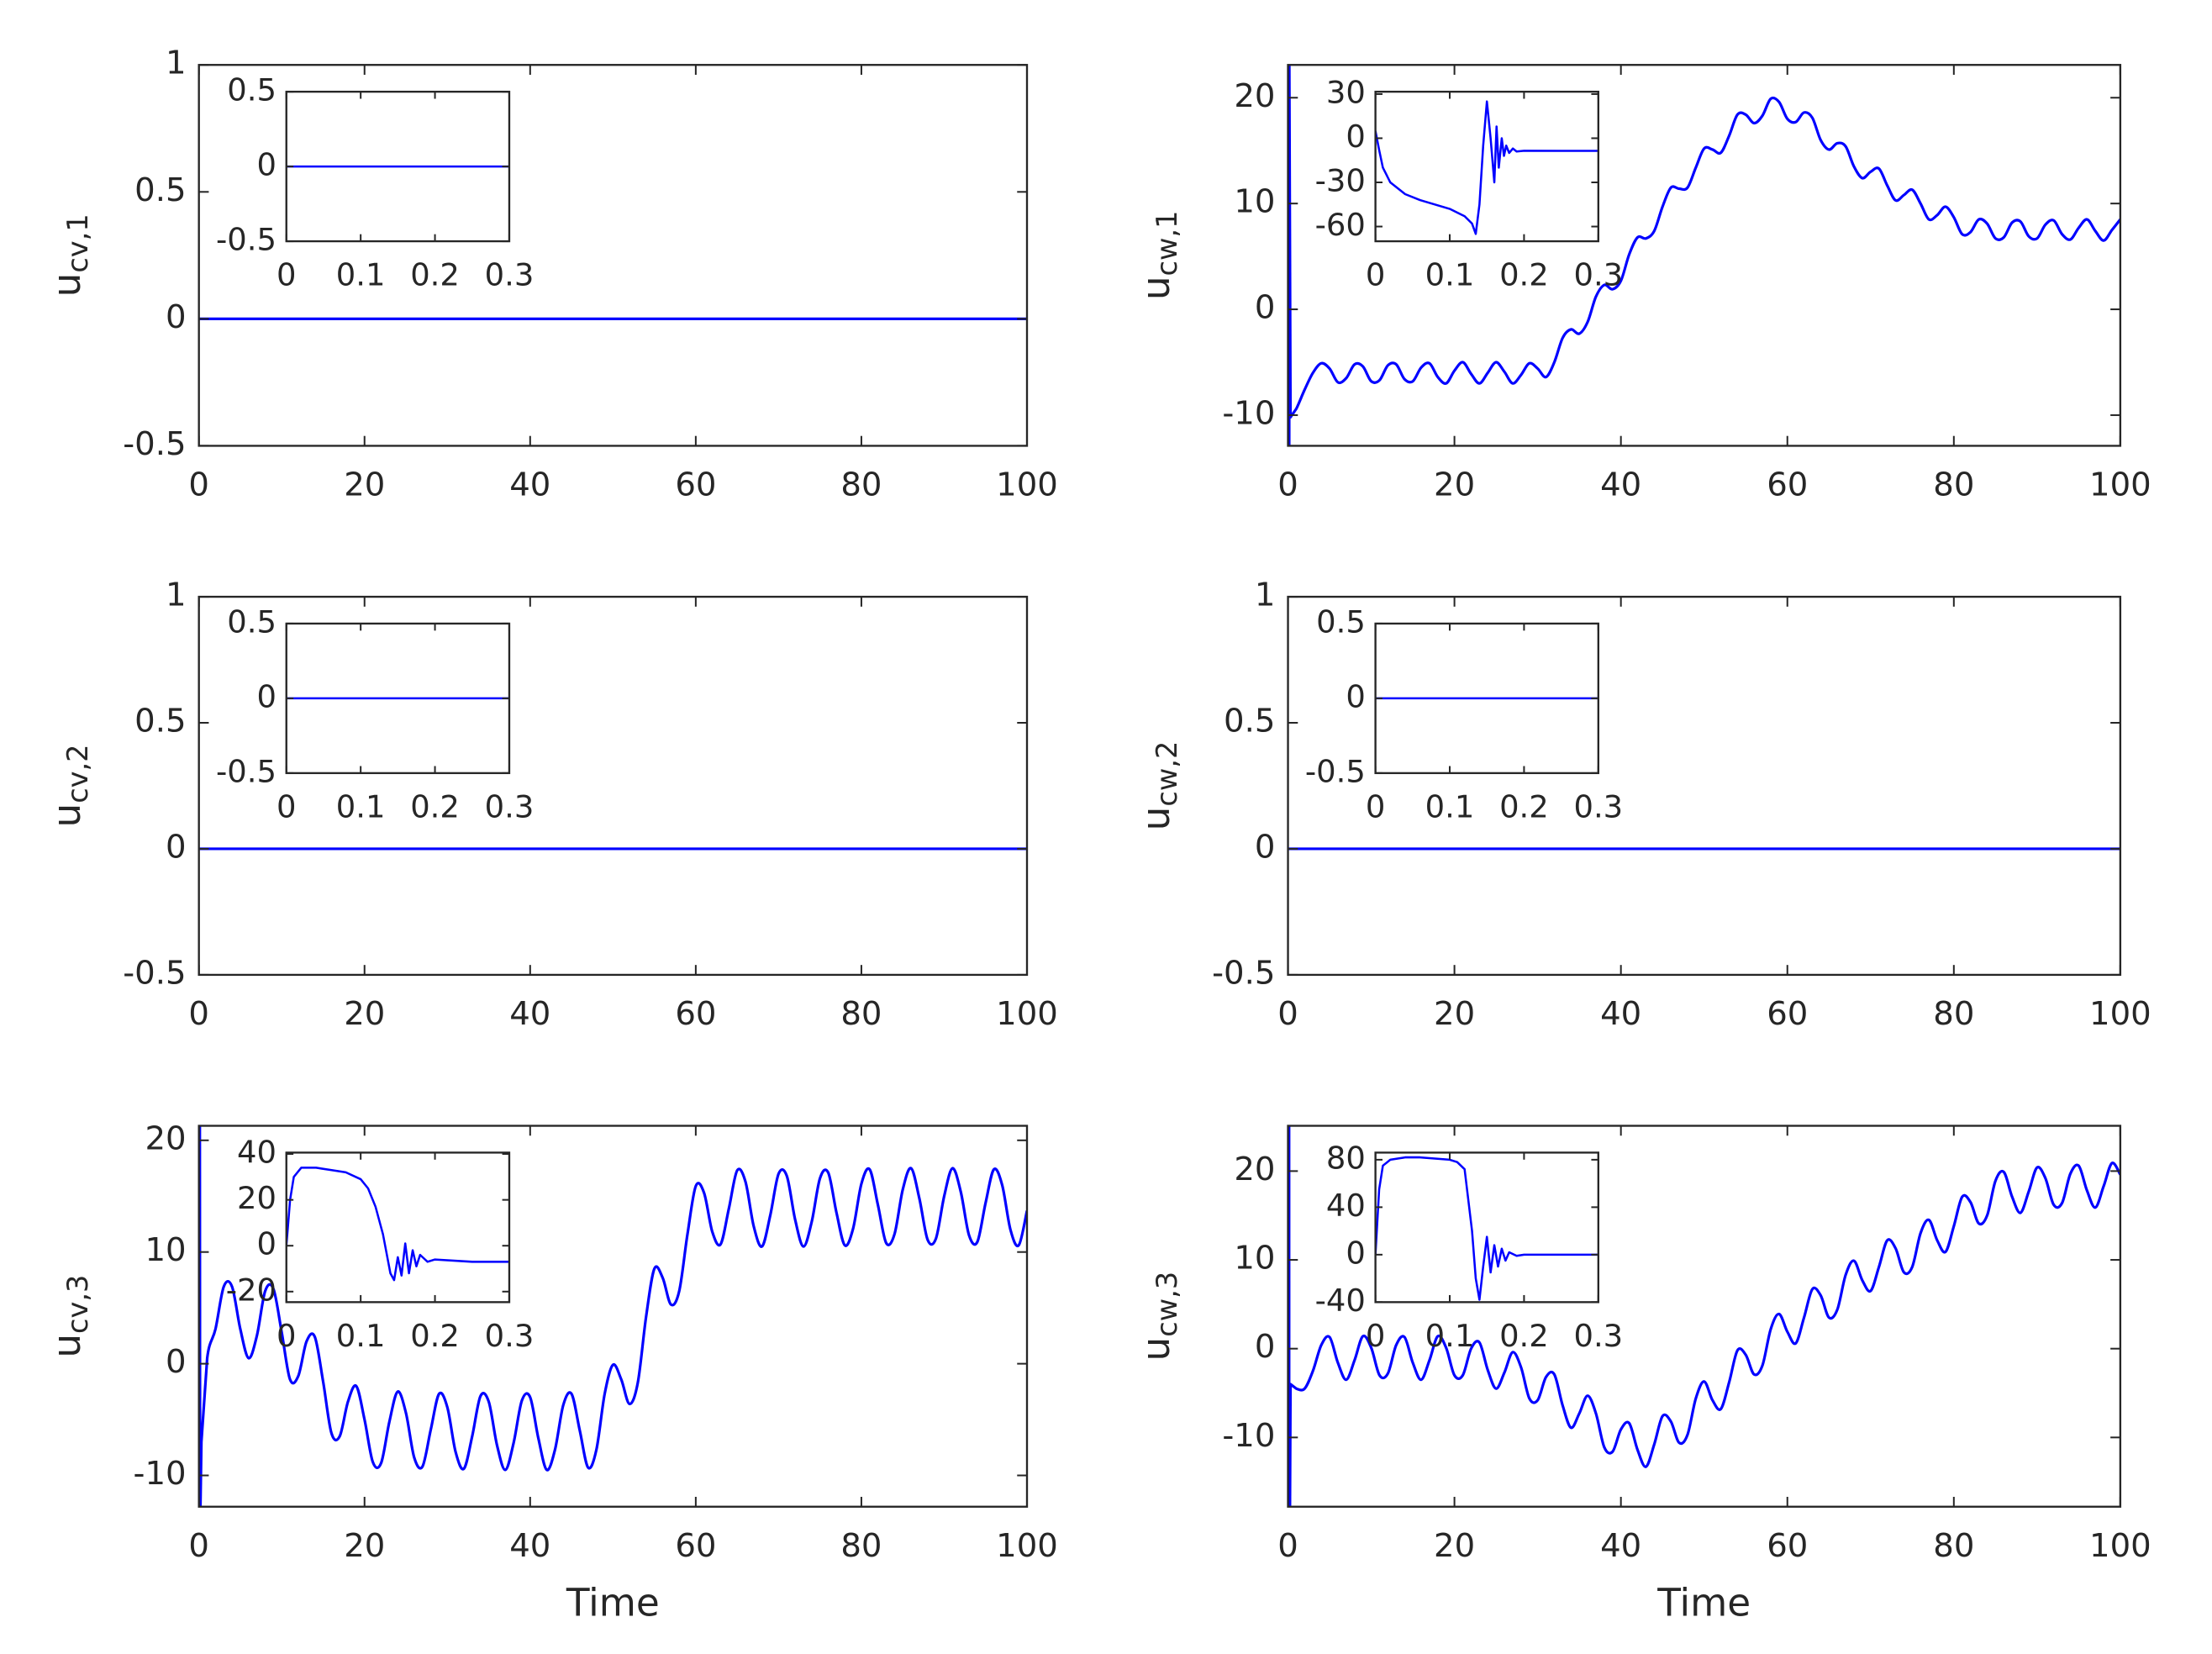 The height and width of the screenshot is (1654, 2212). I want to click on inset: 0 0.1 0.2 0.3 -60 -30 0 30, so click(1469, 183).